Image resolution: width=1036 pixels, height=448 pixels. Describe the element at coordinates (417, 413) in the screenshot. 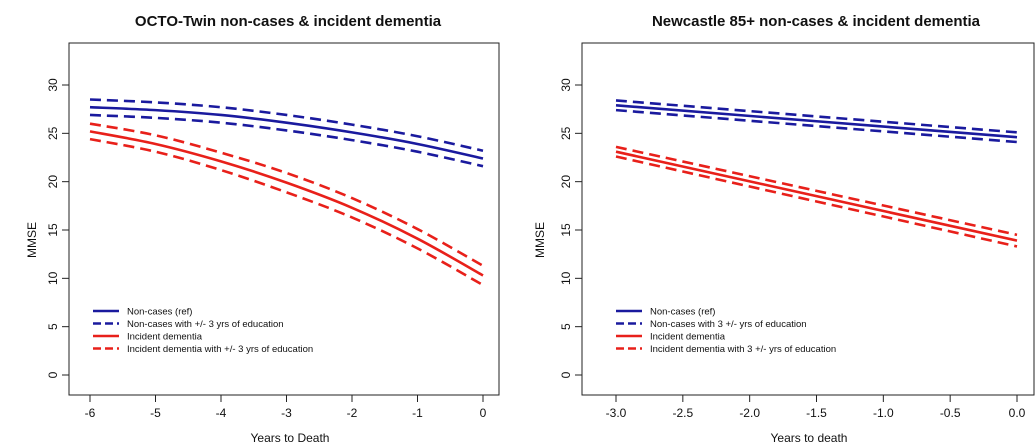

I see `x-tick-label: -1` at that location.